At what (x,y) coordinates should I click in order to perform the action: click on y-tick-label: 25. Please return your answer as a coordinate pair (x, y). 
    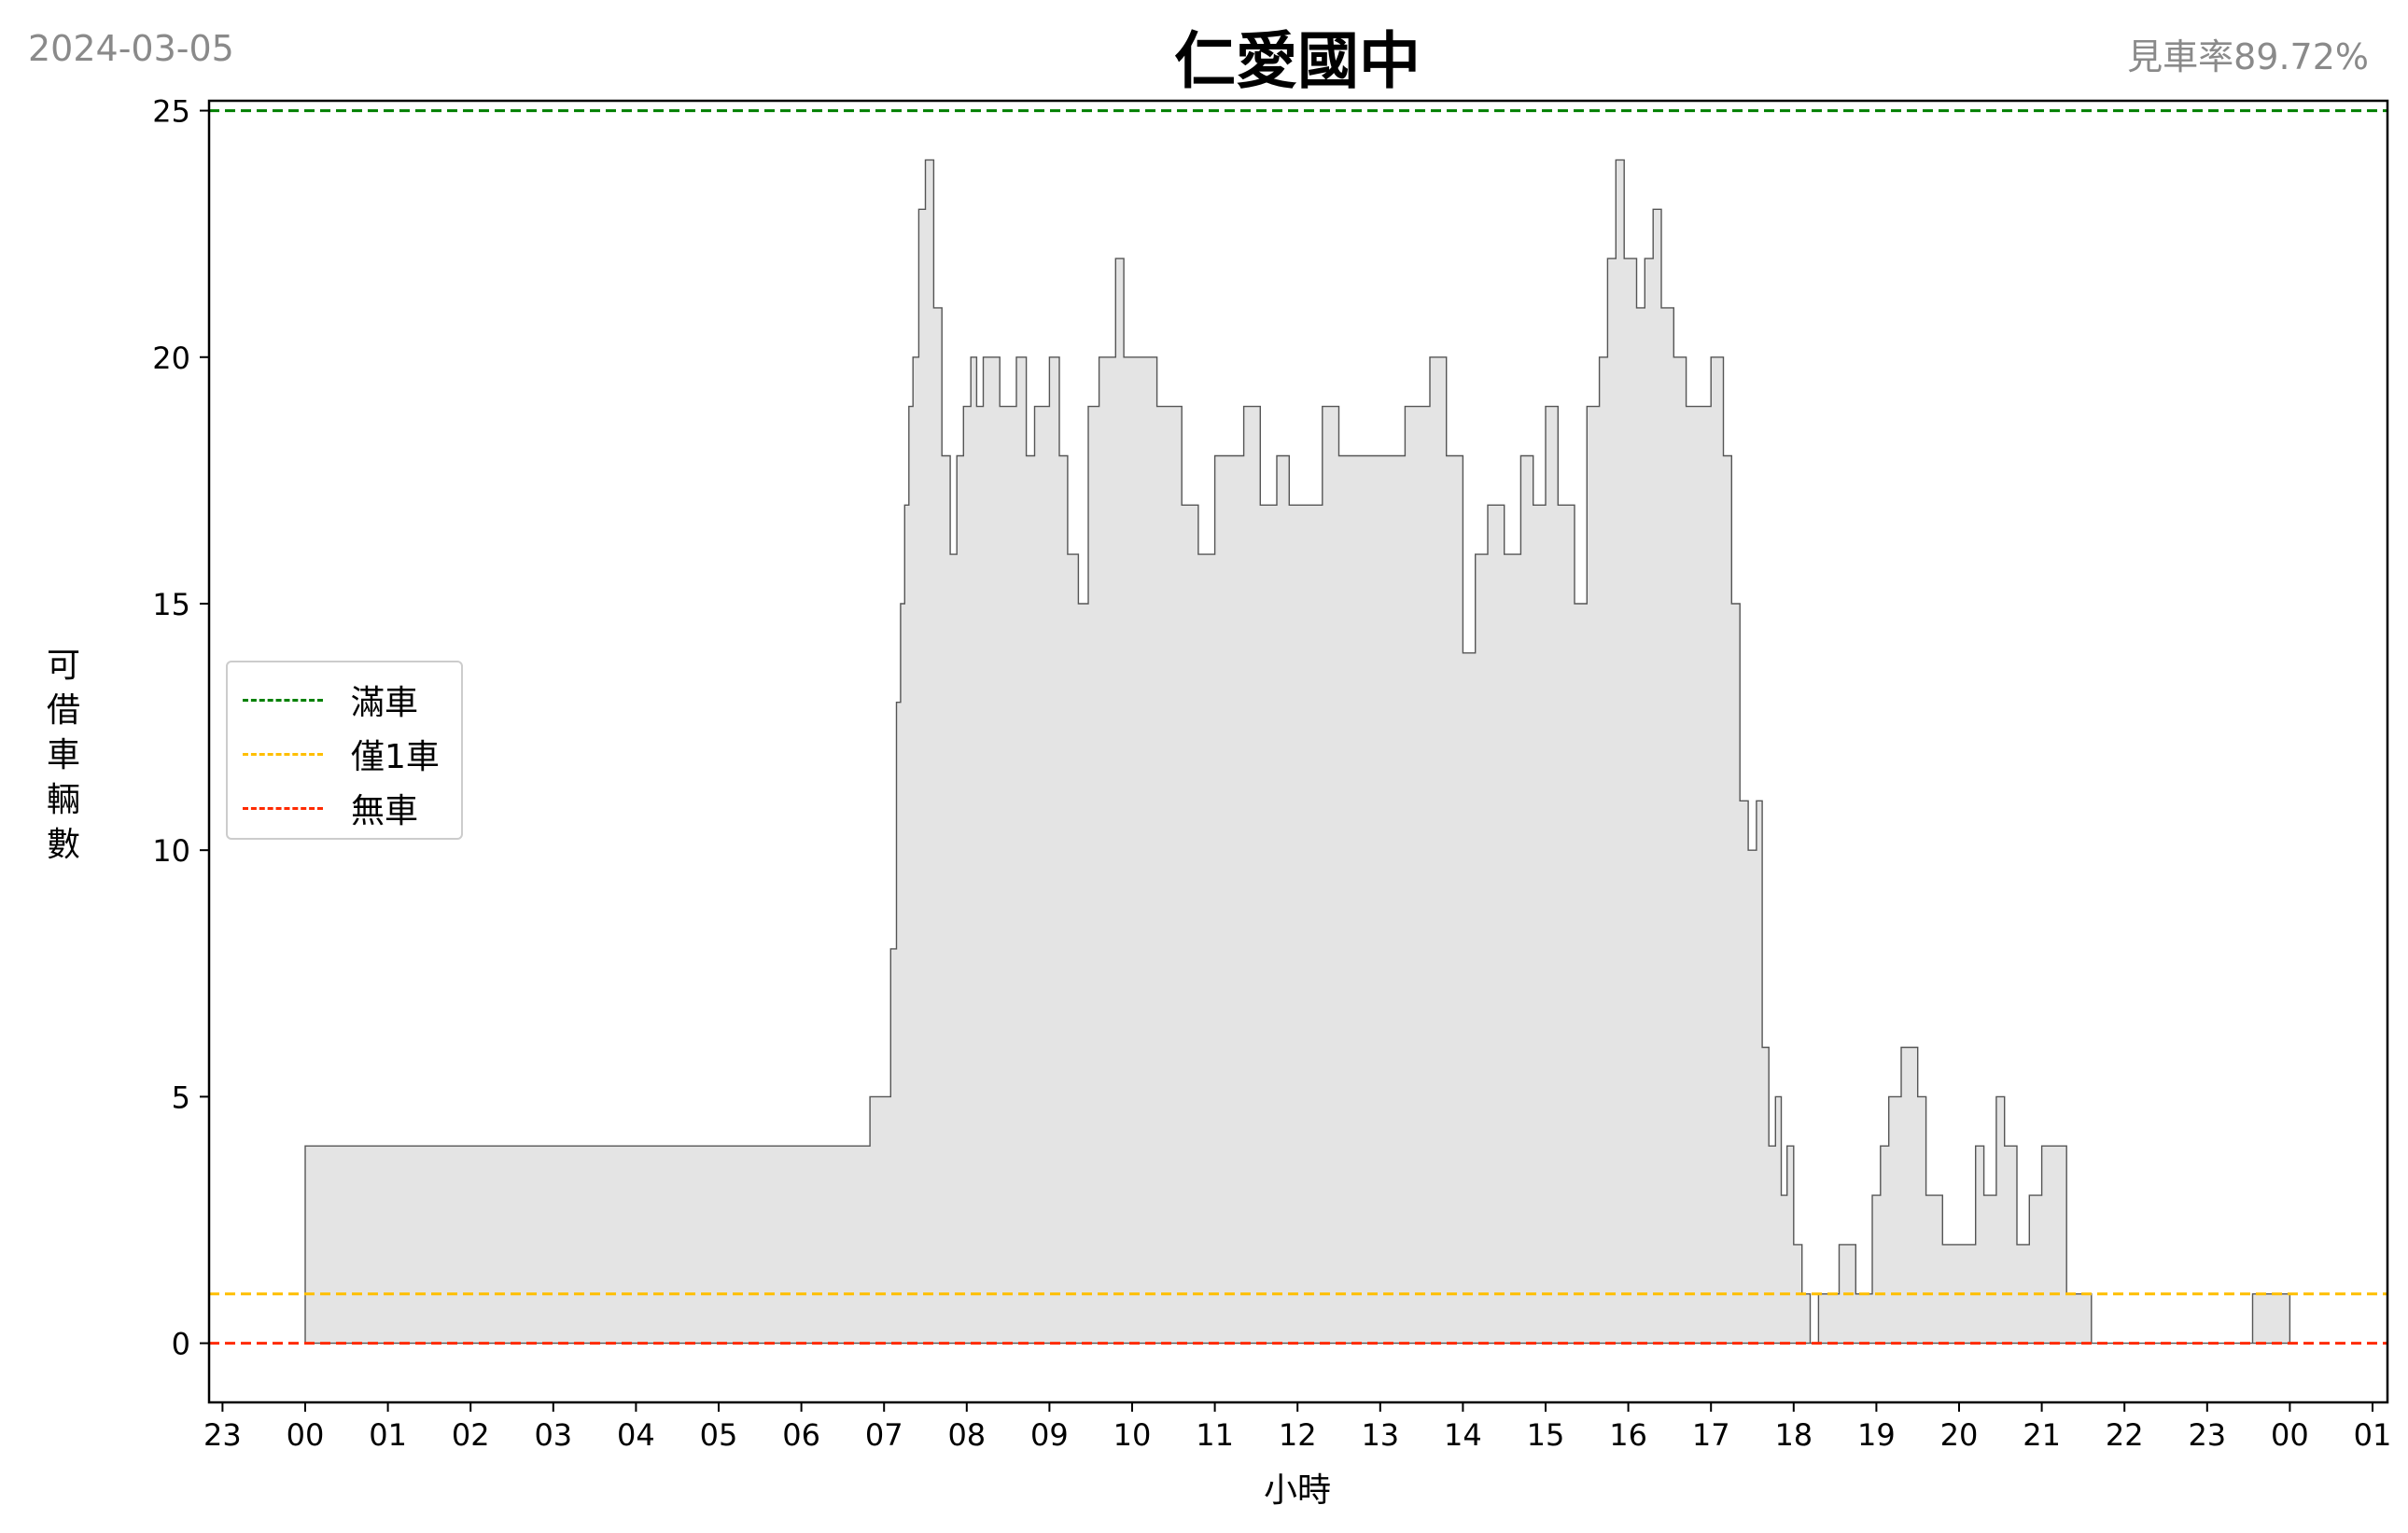
    Looking at the image, I should click on (171, 112).